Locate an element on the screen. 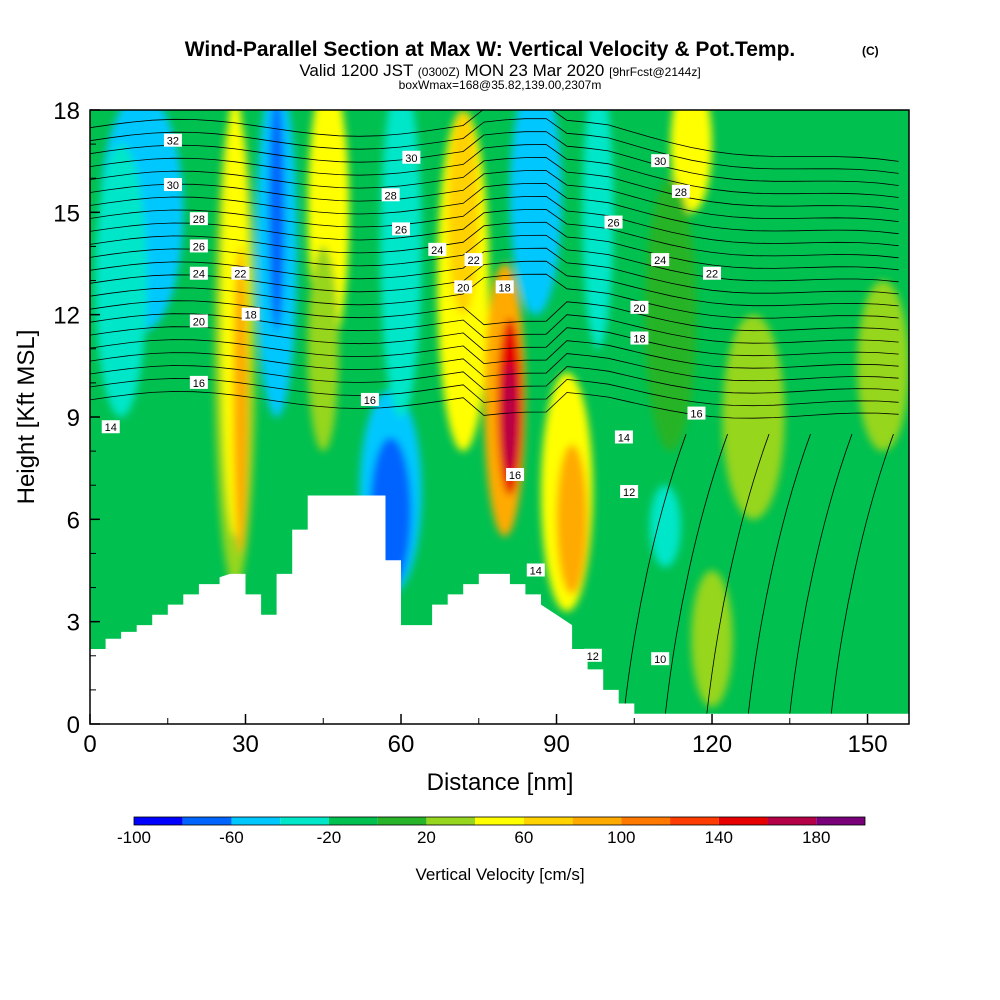 This screenshot has height=1000, width=1000. subtitle-forecast: [9hrFcst@2144z] is located at coordinates (655, 72).